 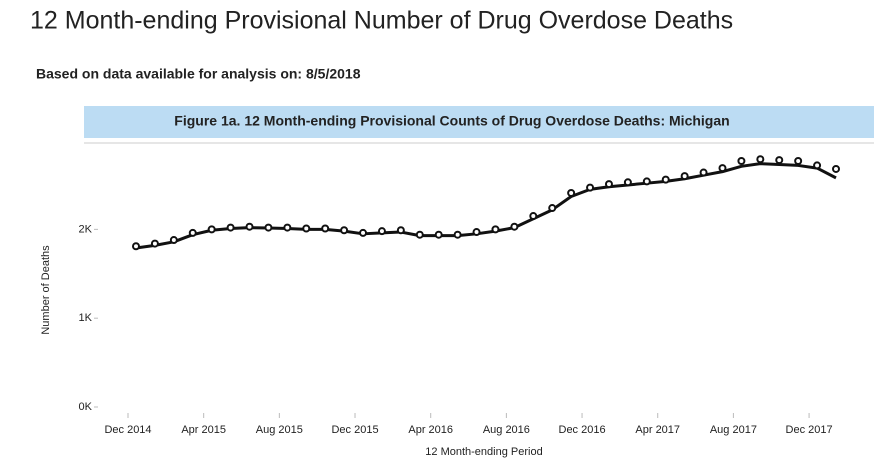 I want to click on y-tick-label: 0K, so click(x=86, y=407).